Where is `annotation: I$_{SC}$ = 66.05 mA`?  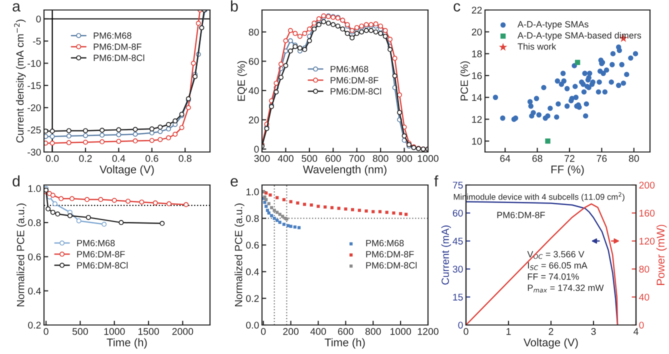 annotation: I$_{SC}$ = 66.05 mA is located at coordinates (558, 266).